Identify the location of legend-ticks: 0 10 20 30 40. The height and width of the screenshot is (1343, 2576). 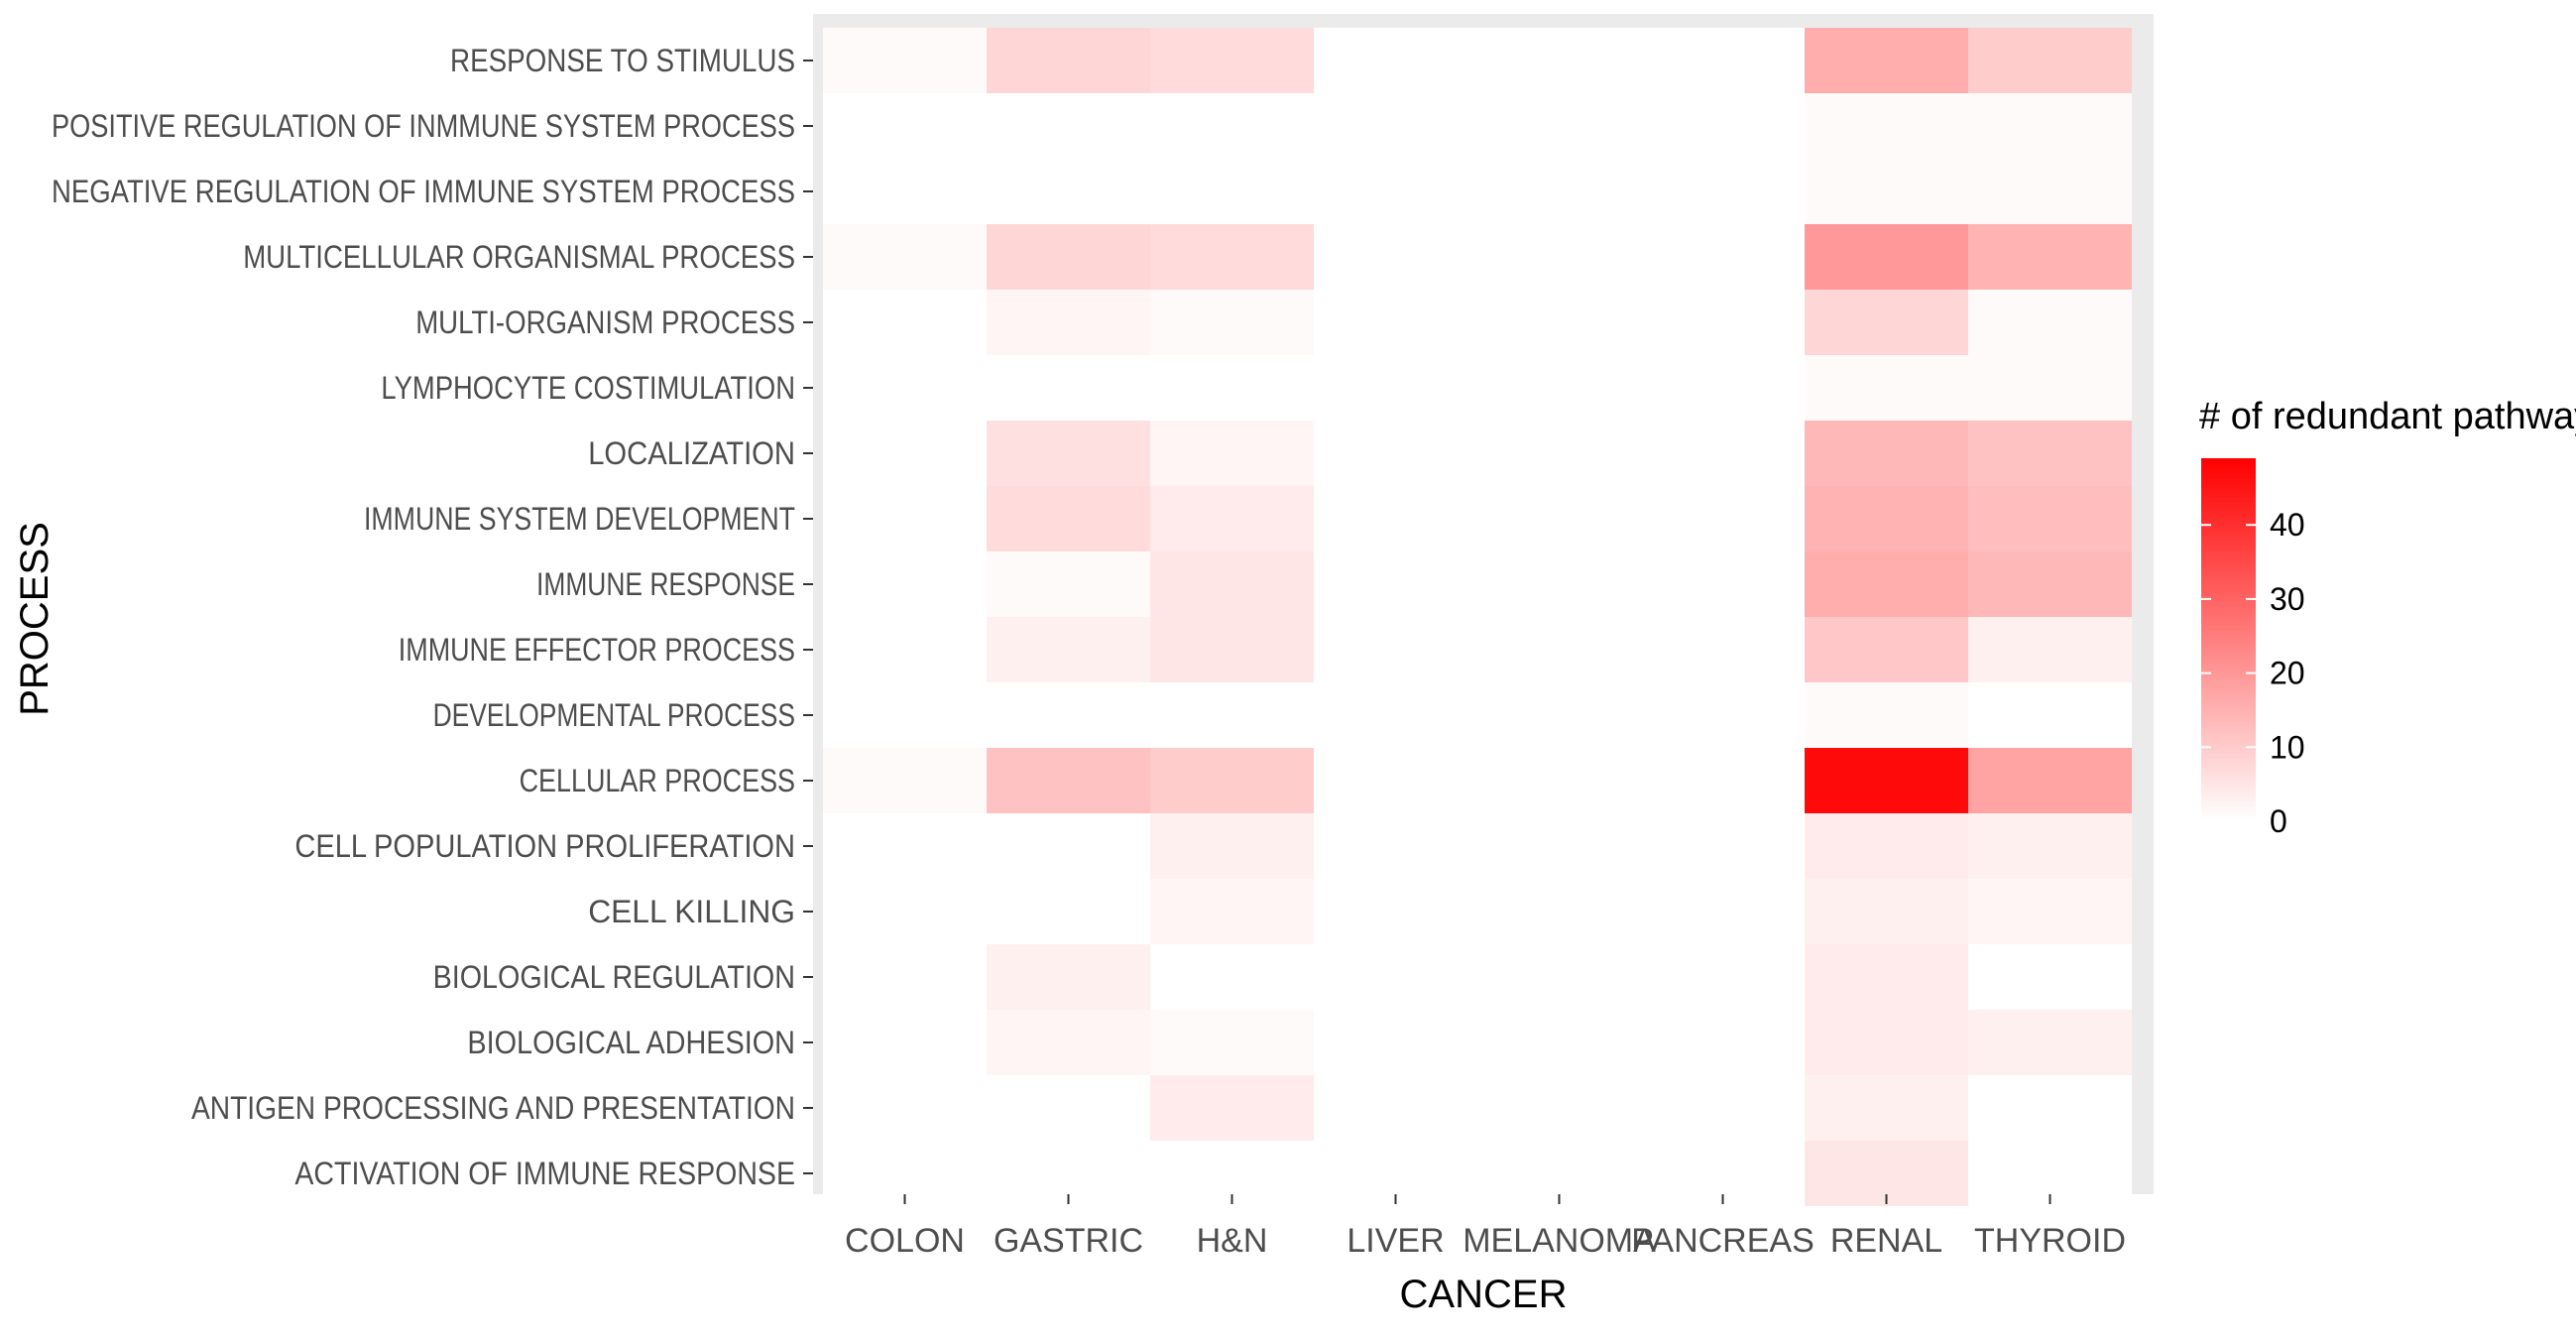
(2253, 673).